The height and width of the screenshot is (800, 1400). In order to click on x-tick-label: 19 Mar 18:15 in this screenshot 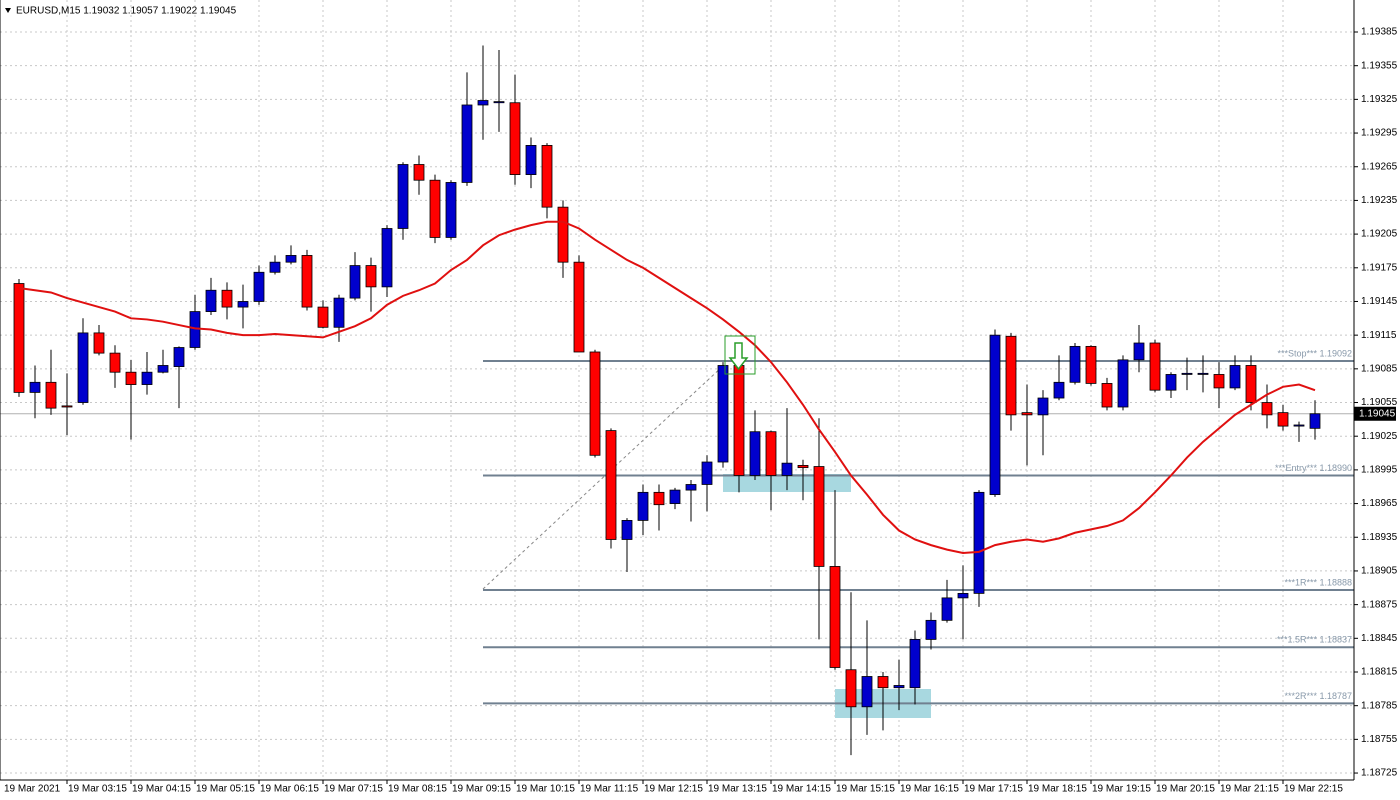, I will do `click(1057, 789)`.